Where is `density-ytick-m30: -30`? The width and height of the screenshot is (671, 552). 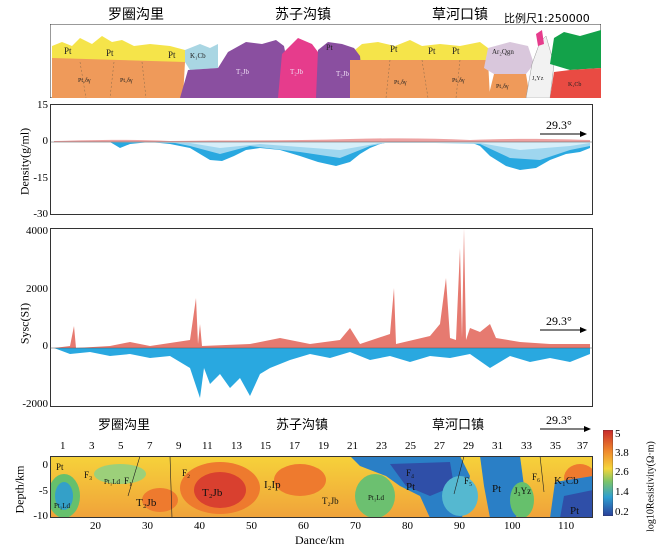
density-ytick-m30: -30 is located at coordinates (40, 214).